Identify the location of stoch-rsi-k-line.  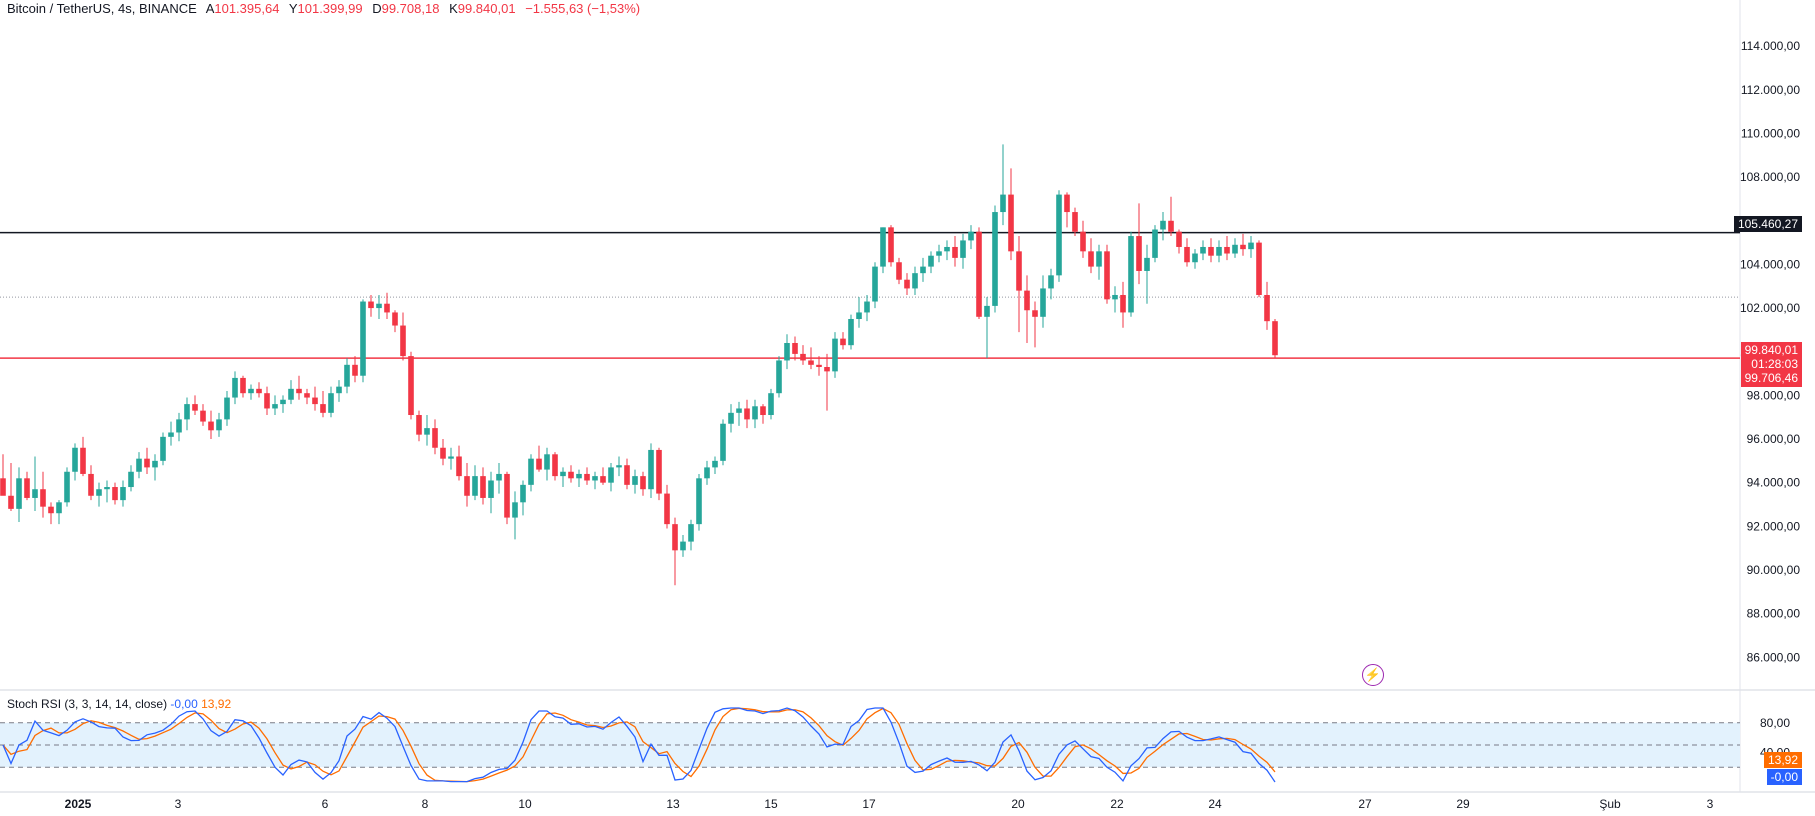
(639, 745).